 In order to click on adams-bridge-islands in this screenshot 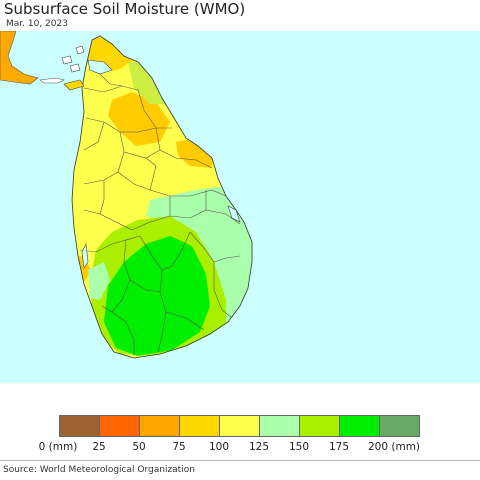, I will do `click(52, 80)`.